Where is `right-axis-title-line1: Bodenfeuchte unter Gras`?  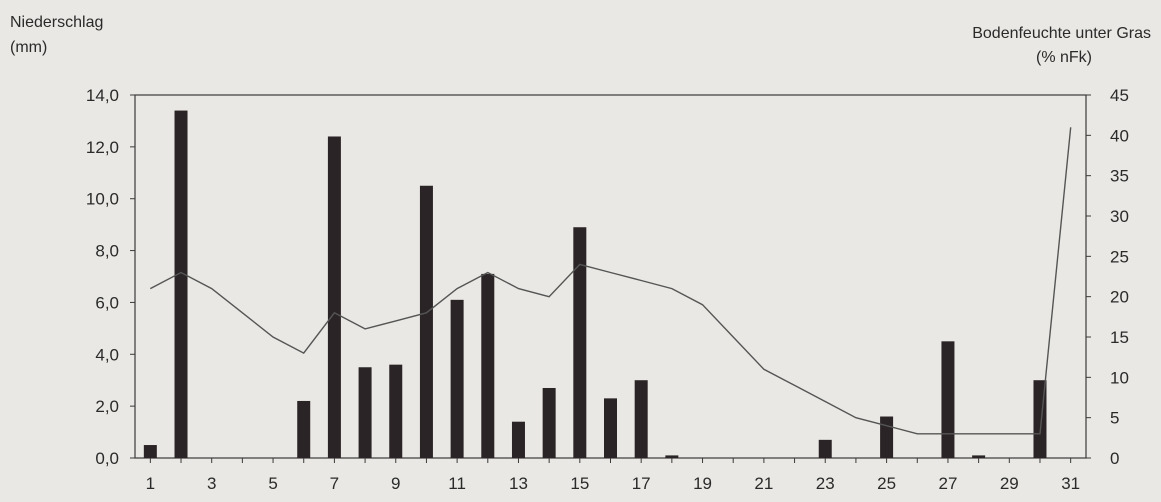
right-axis-title-line1: Bodenfeuchte unter Gras is located at coordinates (1061, 33).